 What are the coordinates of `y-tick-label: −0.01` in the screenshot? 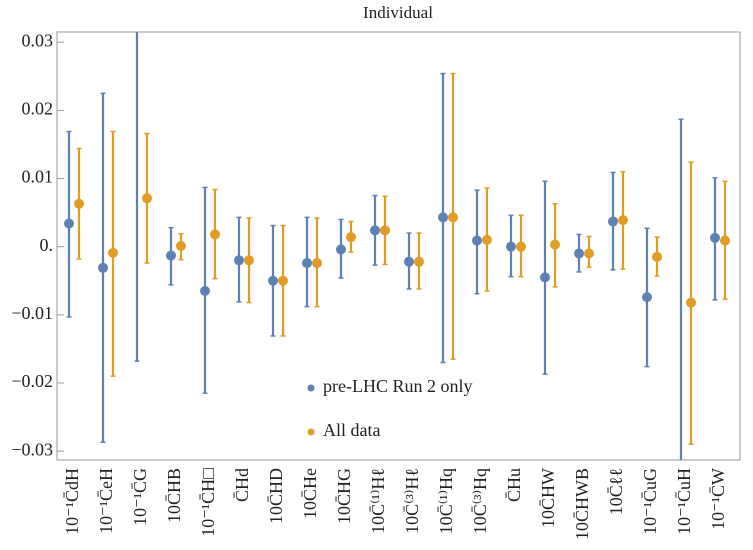 It's located at (32, 313).